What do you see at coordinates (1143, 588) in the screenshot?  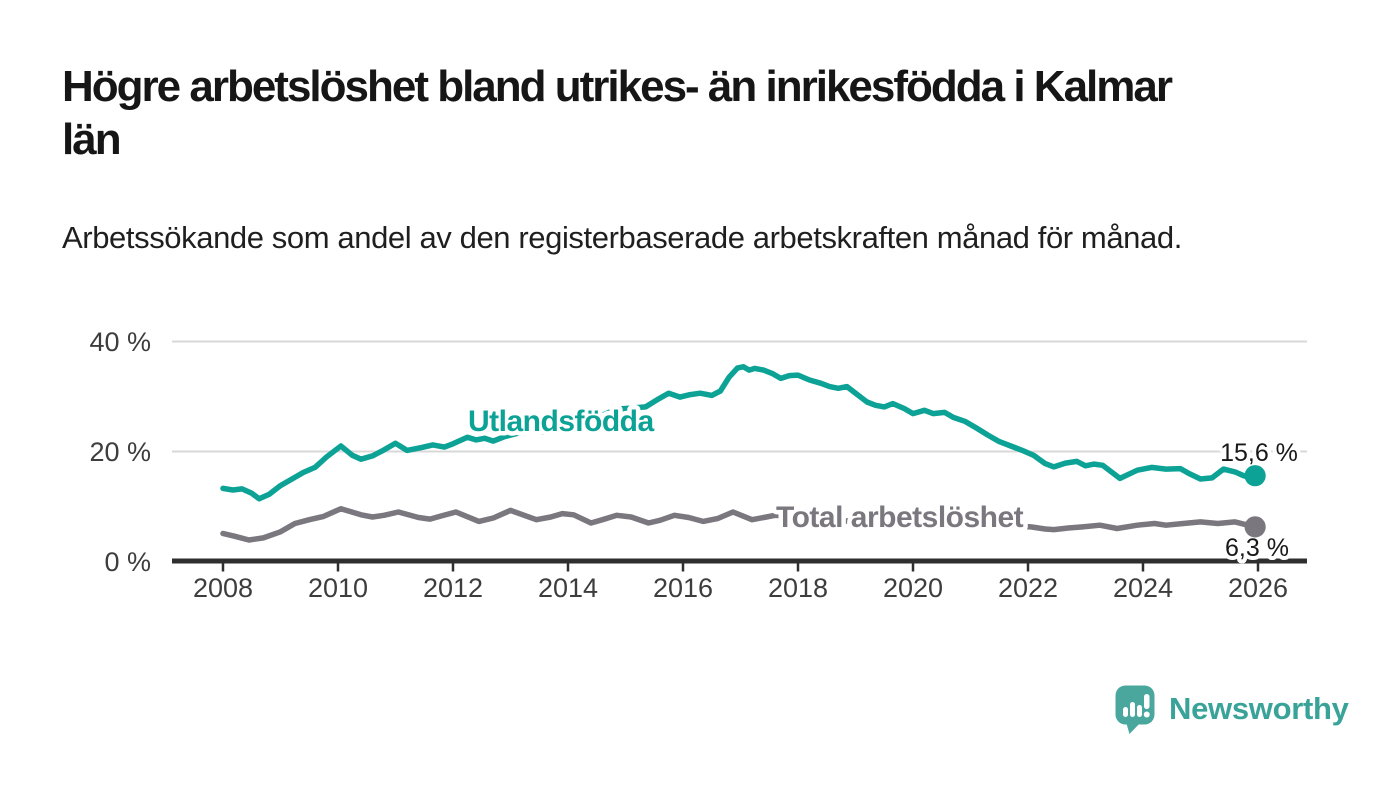 I see `x-axis-tick-label: 2024` at bounding box center [1143, 588].